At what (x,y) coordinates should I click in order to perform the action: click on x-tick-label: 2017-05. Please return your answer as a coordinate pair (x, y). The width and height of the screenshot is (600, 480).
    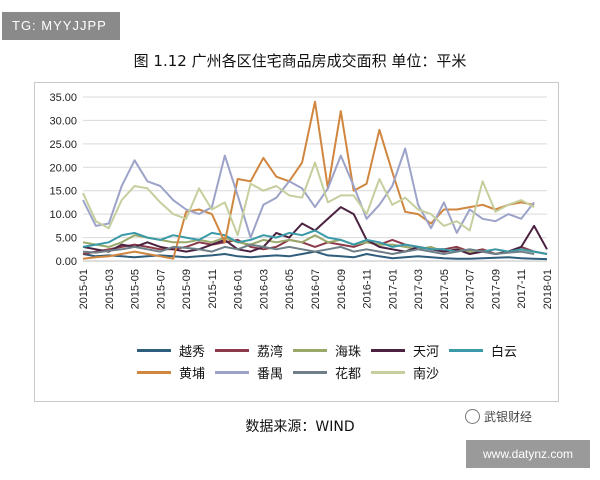
    Looking at the image, I should click on (445, 289).